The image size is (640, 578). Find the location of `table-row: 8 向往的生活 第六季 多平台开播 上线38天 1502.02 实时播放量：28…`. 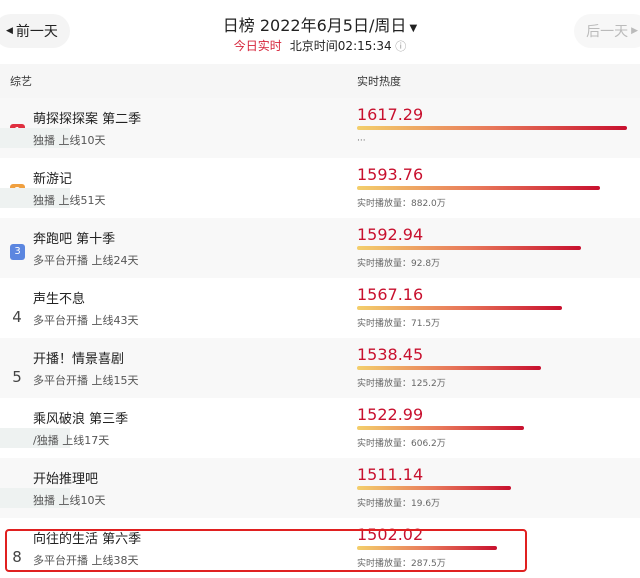

table-row: 8 向往的生活 第六季 多平台开播 上线38天 1502.02 实时播放量：28… is located at coordinates (320, 548).